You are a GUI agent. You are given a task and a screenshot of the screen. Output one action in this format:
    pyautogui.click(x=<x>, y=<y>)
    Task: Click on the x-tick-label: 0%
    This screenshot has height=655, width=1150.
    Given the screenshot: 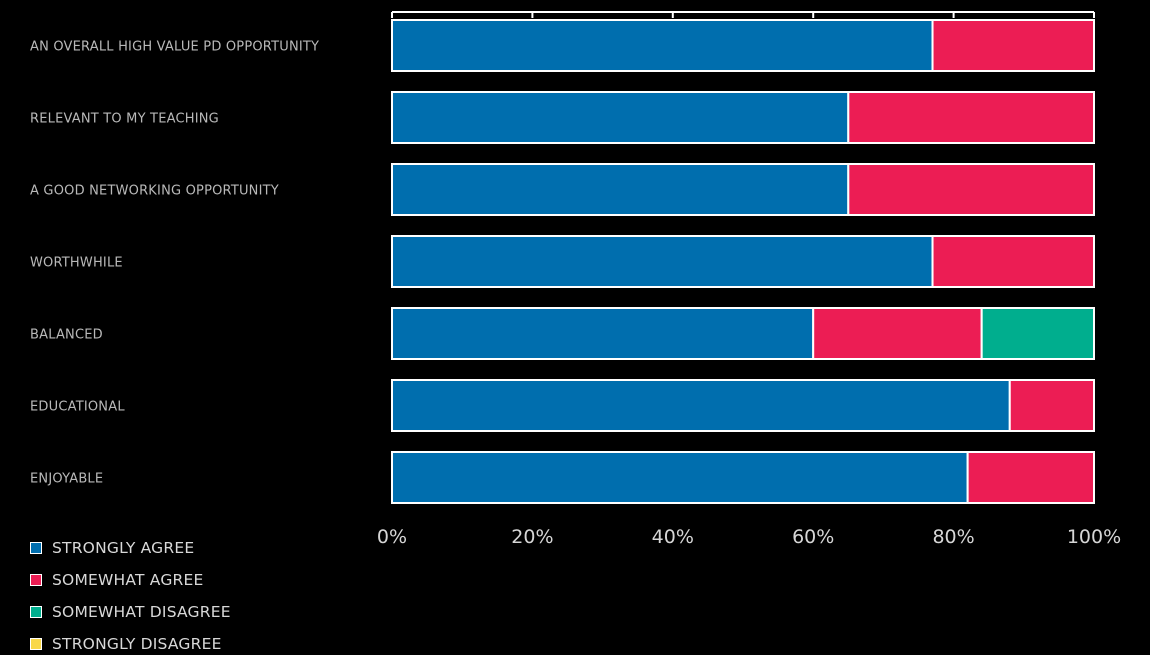 What is the action you would take?
    pyautogui.click(x=392, y=537)
    